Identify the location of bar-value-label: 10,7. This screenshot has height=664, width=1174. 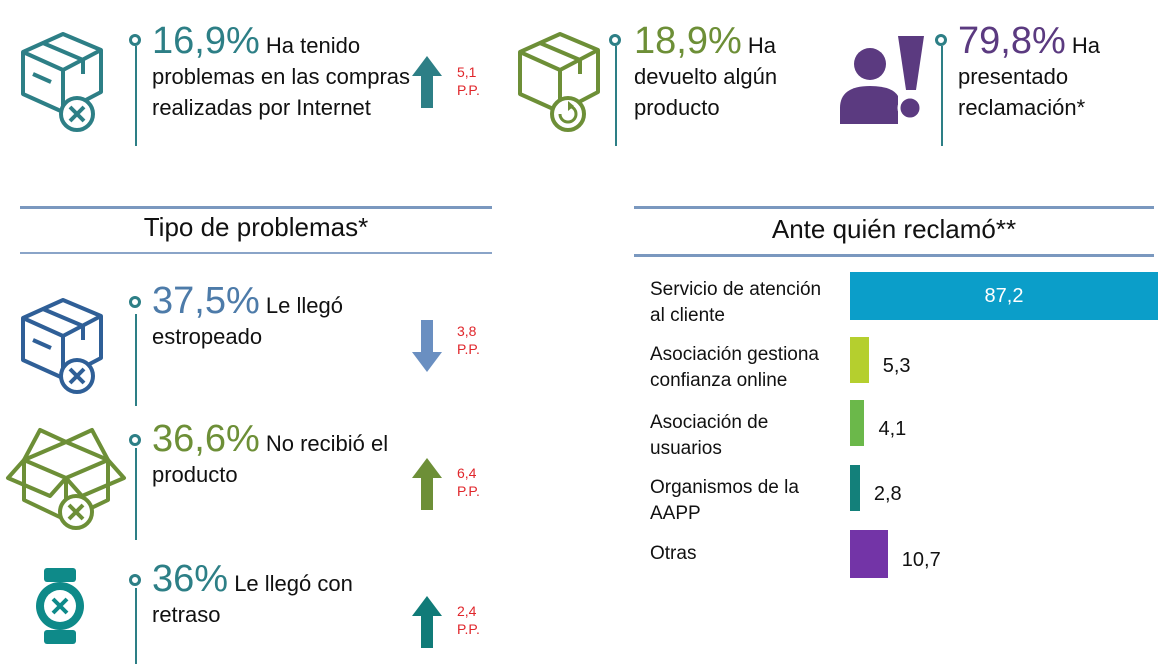
(921, 560).